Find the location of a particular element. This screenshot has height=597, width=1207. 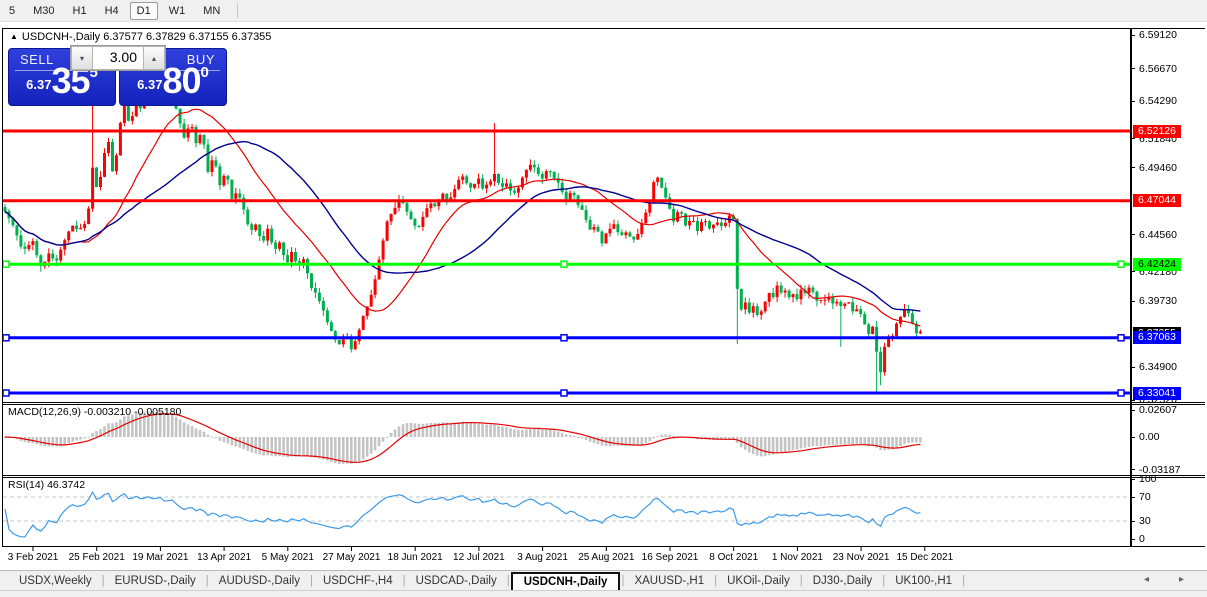

tab-usdcnh-daily: USDCNH-,Daily is located at coordinates (565, 581).